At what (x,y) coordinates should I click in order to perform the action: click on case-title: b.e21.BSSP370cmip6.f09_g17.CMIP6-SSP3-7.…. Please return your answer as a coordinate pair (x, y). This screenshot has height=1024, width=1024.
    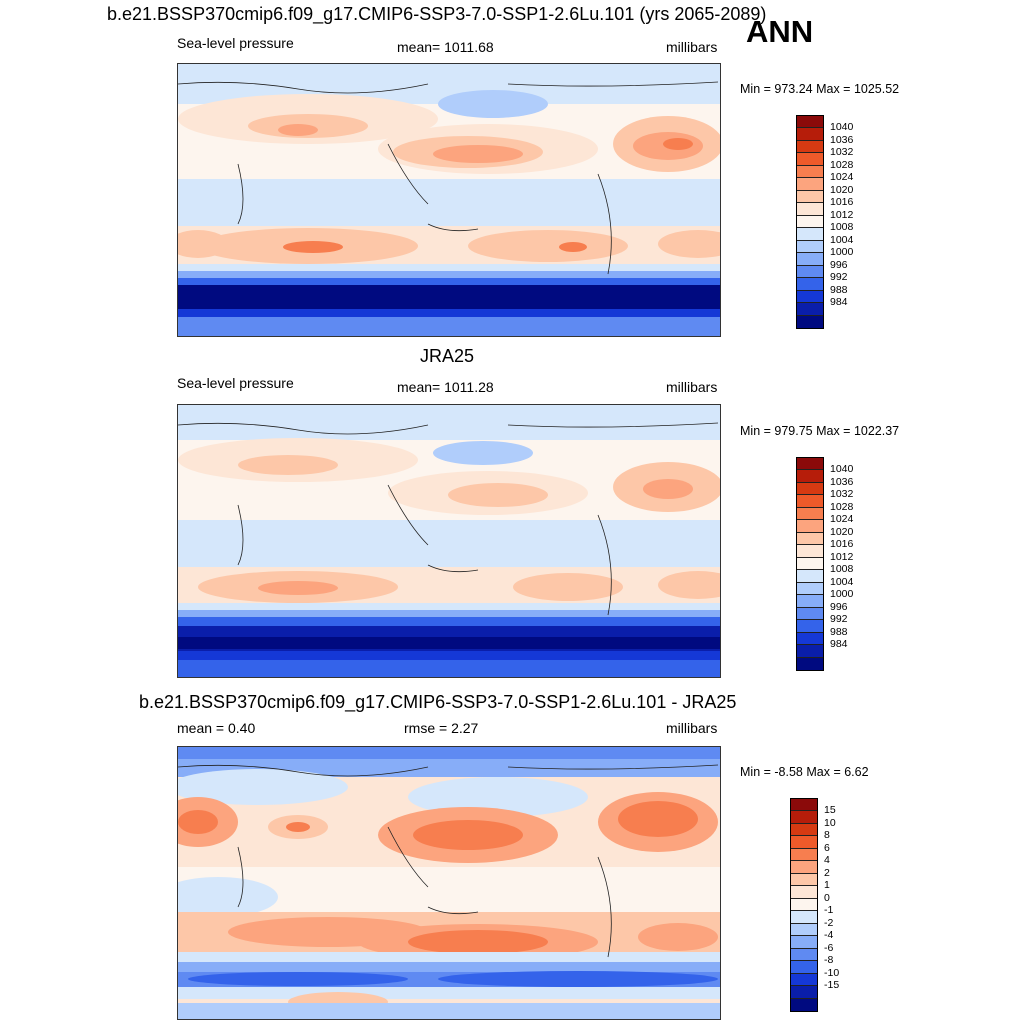
    Looking at the image, I should click on (437, 14).